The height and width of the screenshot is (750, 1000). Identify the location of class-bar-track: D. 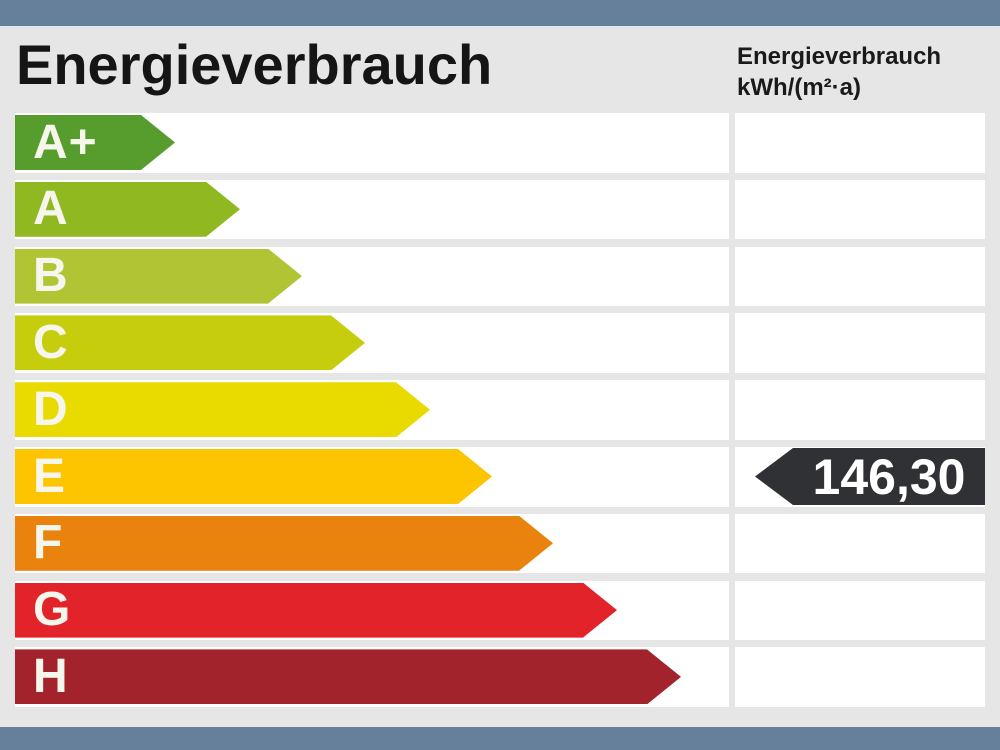
(372, 410).